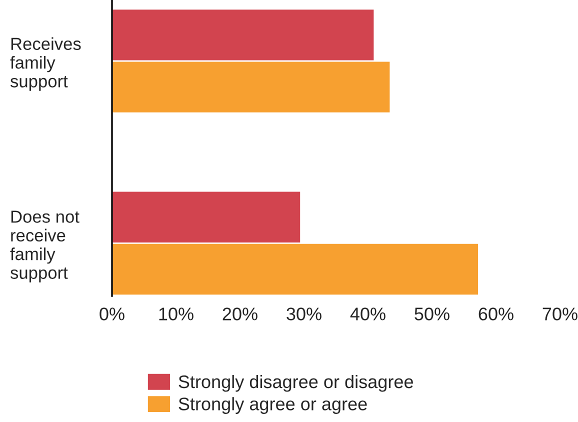 The width and height of the screenshot is (578, 422). Describe the element at coordinates (272, 405) in the screenshot. I see `legend-label: Strongly agree or agree` at that location.